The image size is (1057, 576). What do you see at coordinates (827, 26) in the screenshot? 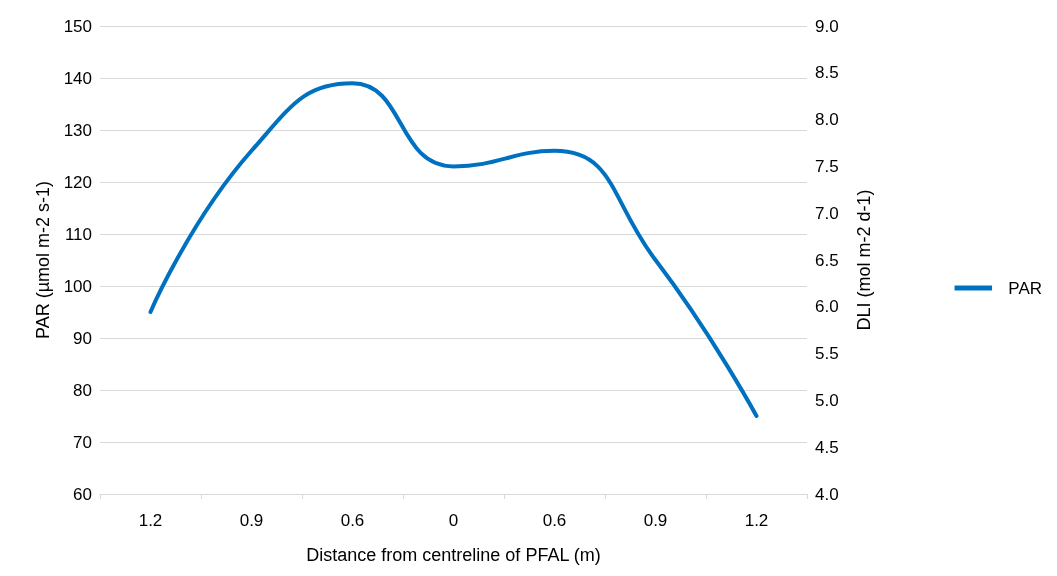
I see `y2-tick-label: 9.0` at bounding box center [827, 26].